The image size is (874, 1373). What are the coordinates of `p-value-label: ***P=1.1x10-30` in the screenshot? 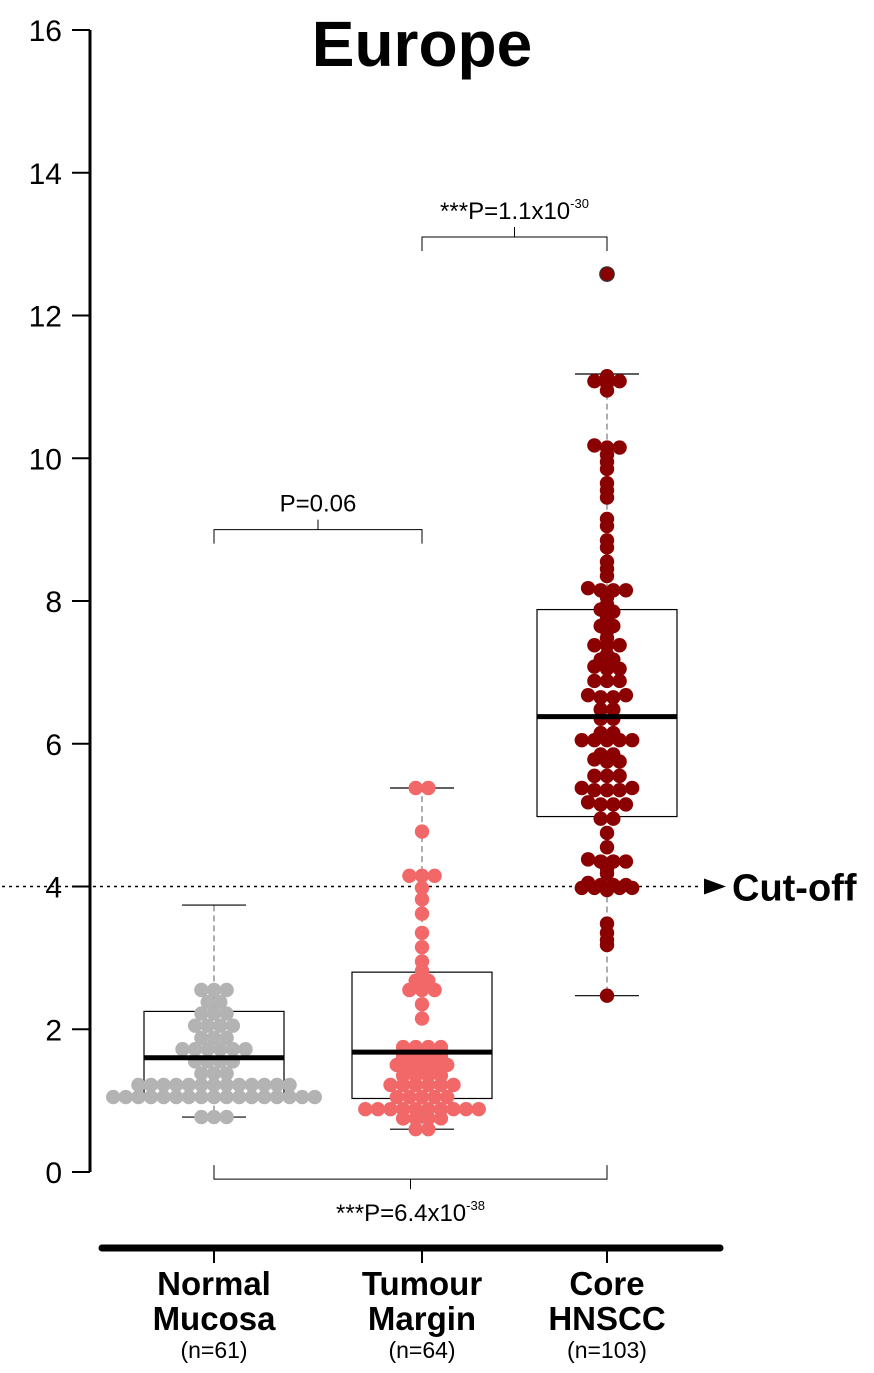 It's located at (514, 210).